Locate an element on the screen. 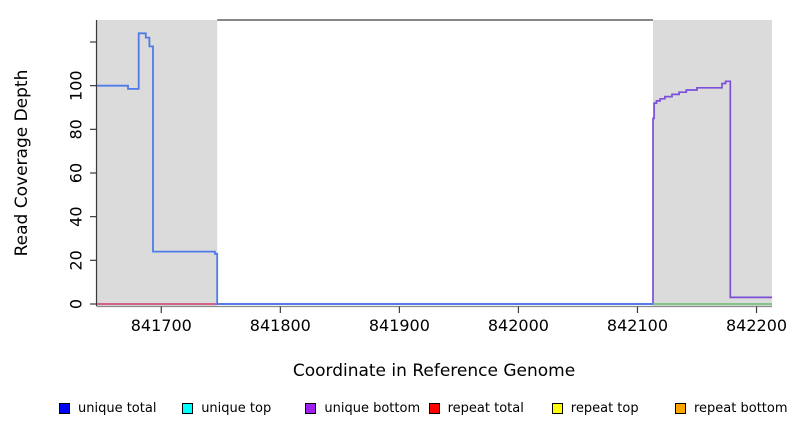 The height and width of the screenshot is (432, 792). legend-item-repeat-bottom: repeat bottom is located at coordinates (731, 408).